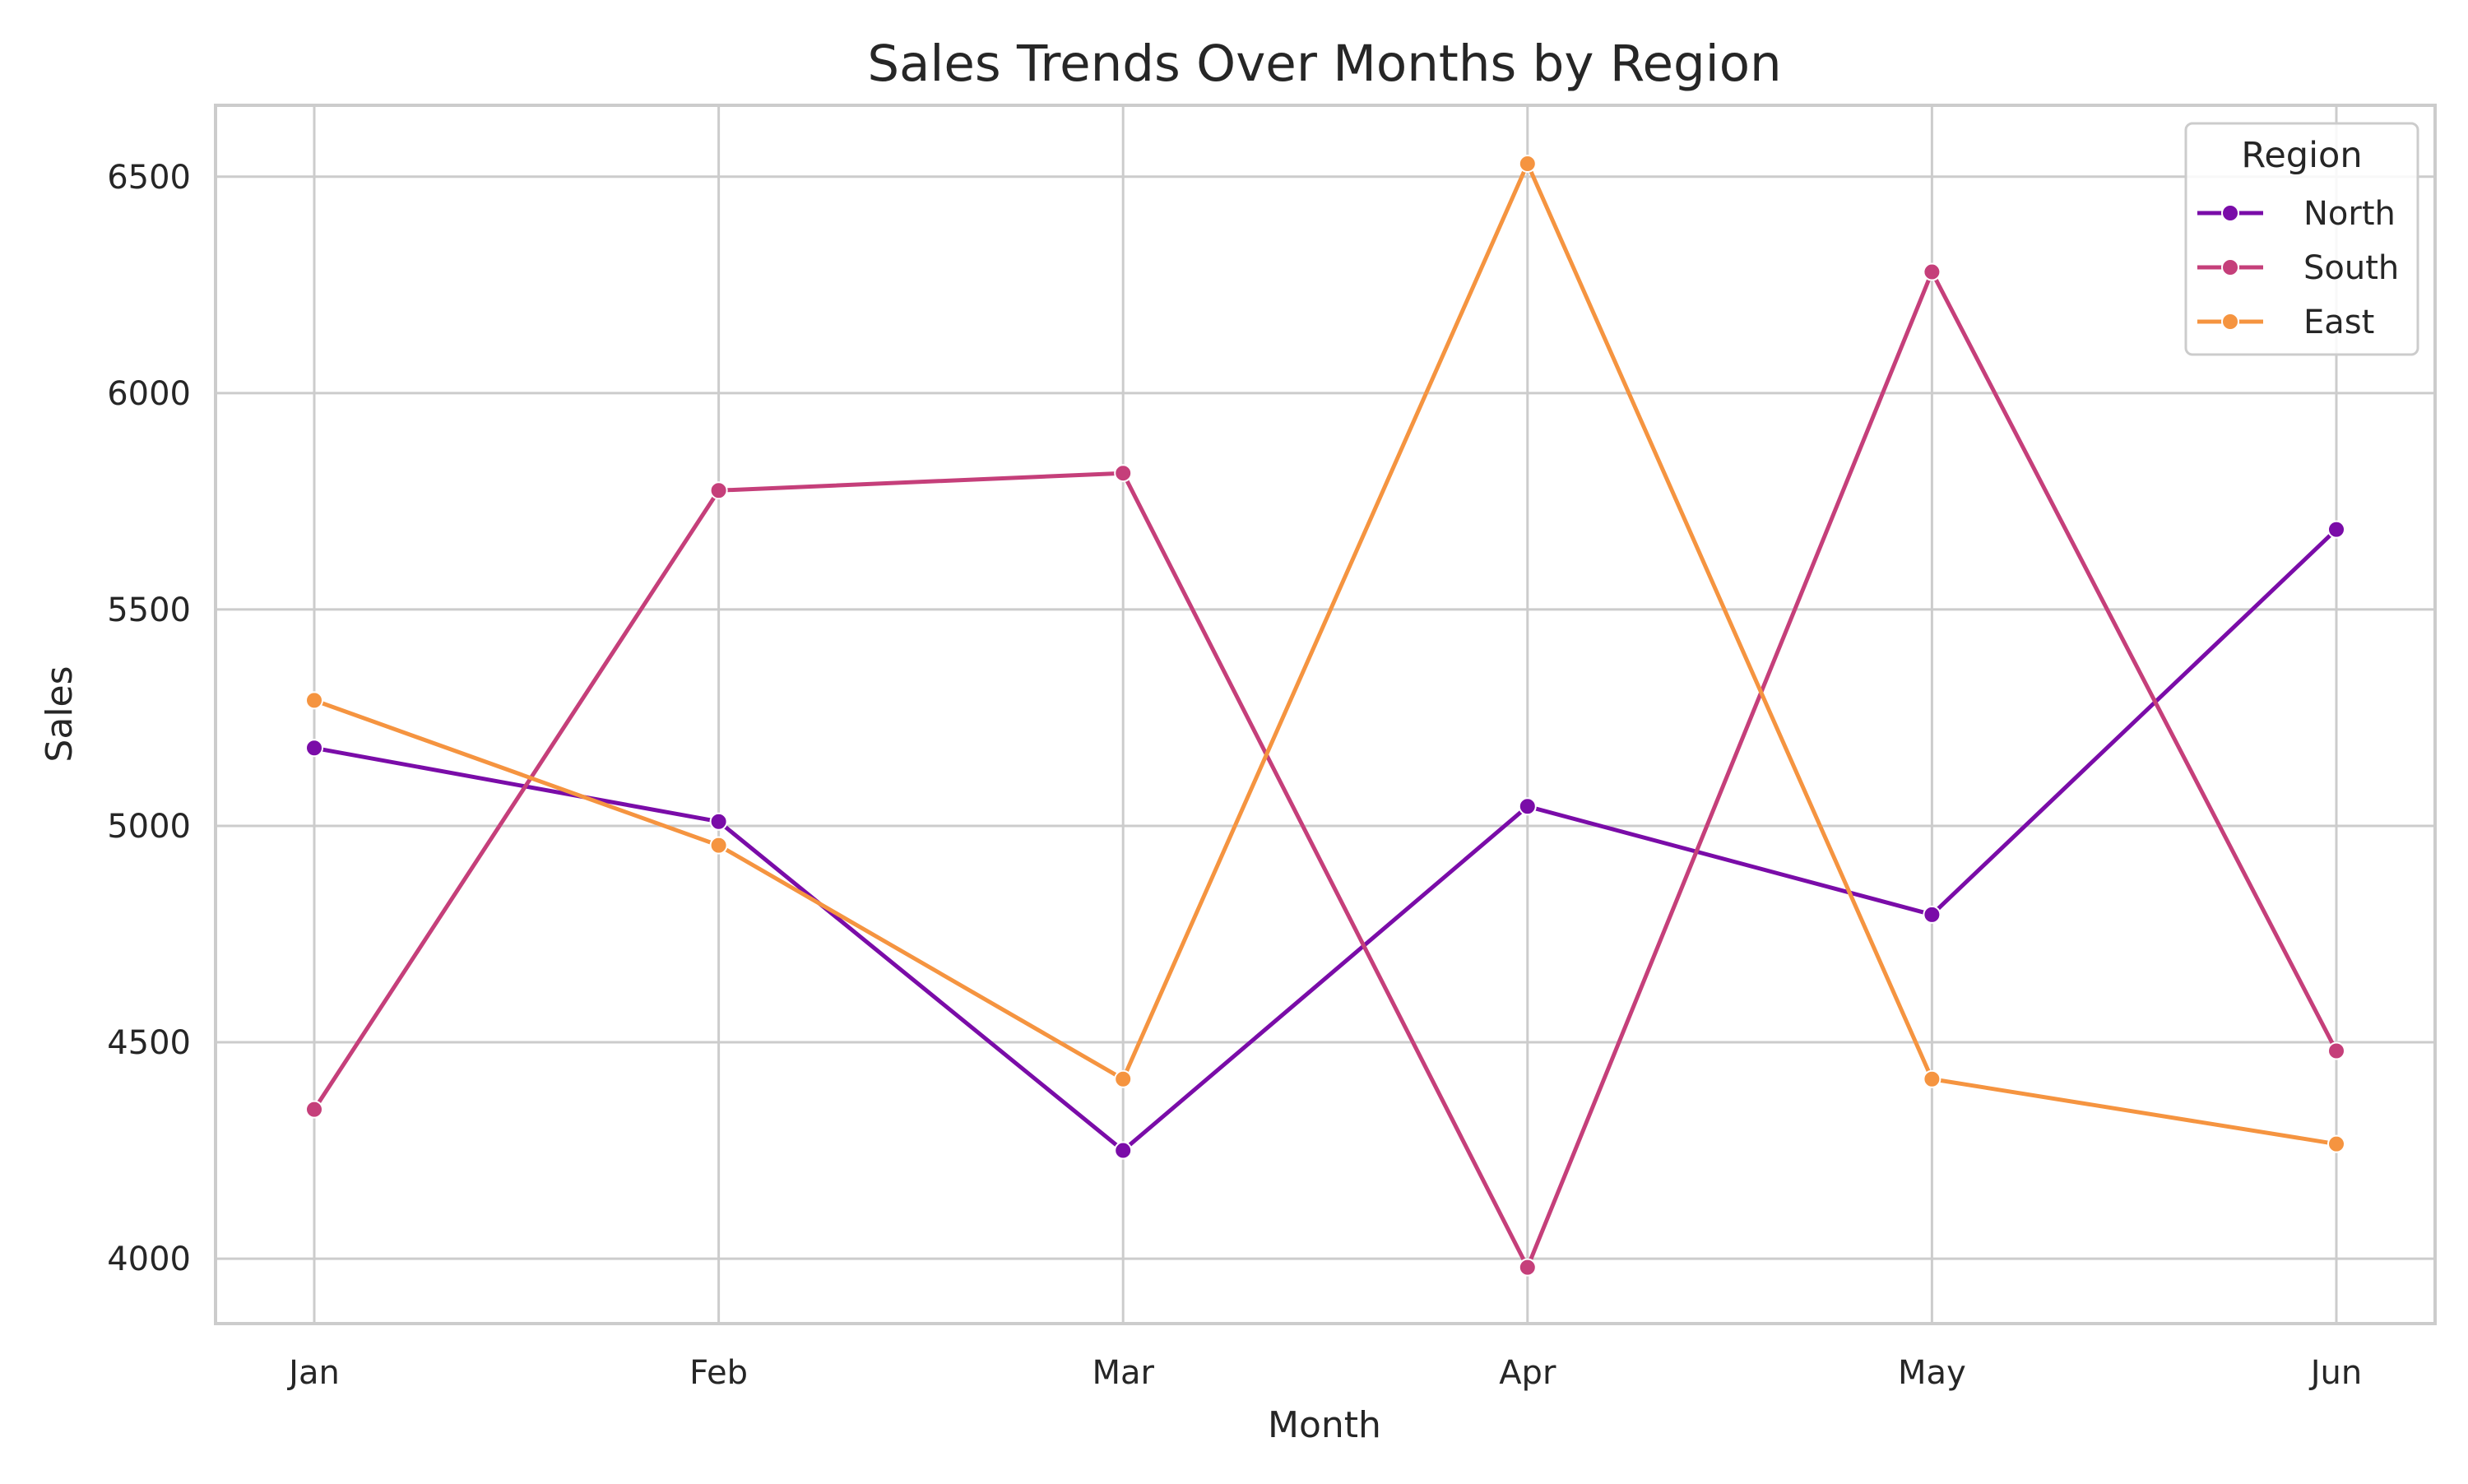 Image resolution: width=2468 pixels, height=1484 pixels. What do you see at coordinates (1123, 1373) in the screenshot?
I see `x-tick-label: Mar` at bounding box center [1123, 1373].